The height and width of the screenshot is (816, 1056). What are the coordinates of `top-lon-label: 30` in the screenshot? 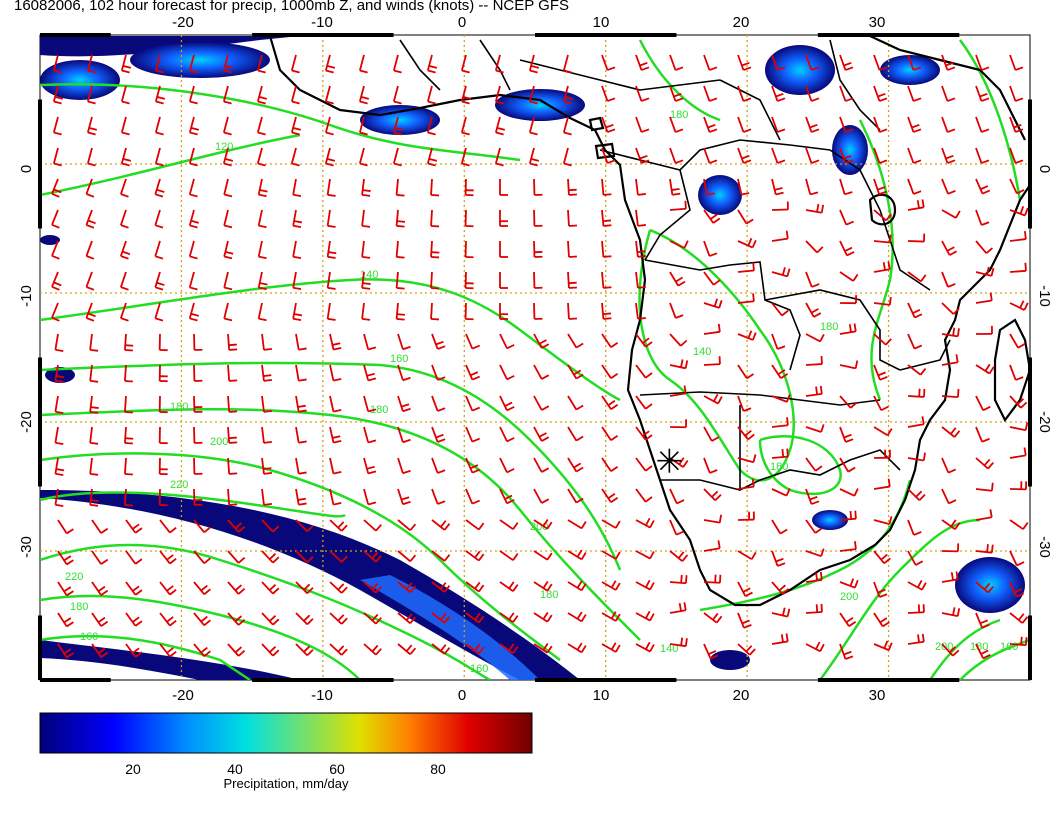 It's located at (877, 22).